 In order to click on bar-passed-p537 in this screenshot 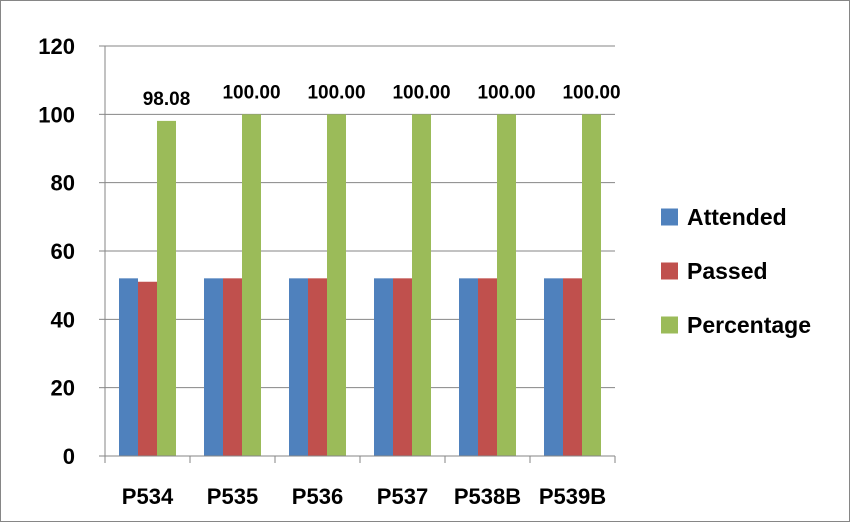, I will do `click(402, 367)`.